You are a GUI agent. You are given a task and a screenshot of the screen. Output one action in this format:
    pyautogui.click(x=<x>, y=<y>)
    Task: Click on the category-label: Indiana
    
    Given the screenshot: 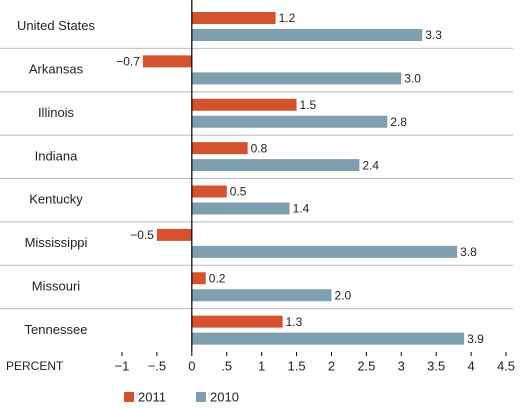 What is the action you would take?
    pyautogui.click(x=56, y=155)
    